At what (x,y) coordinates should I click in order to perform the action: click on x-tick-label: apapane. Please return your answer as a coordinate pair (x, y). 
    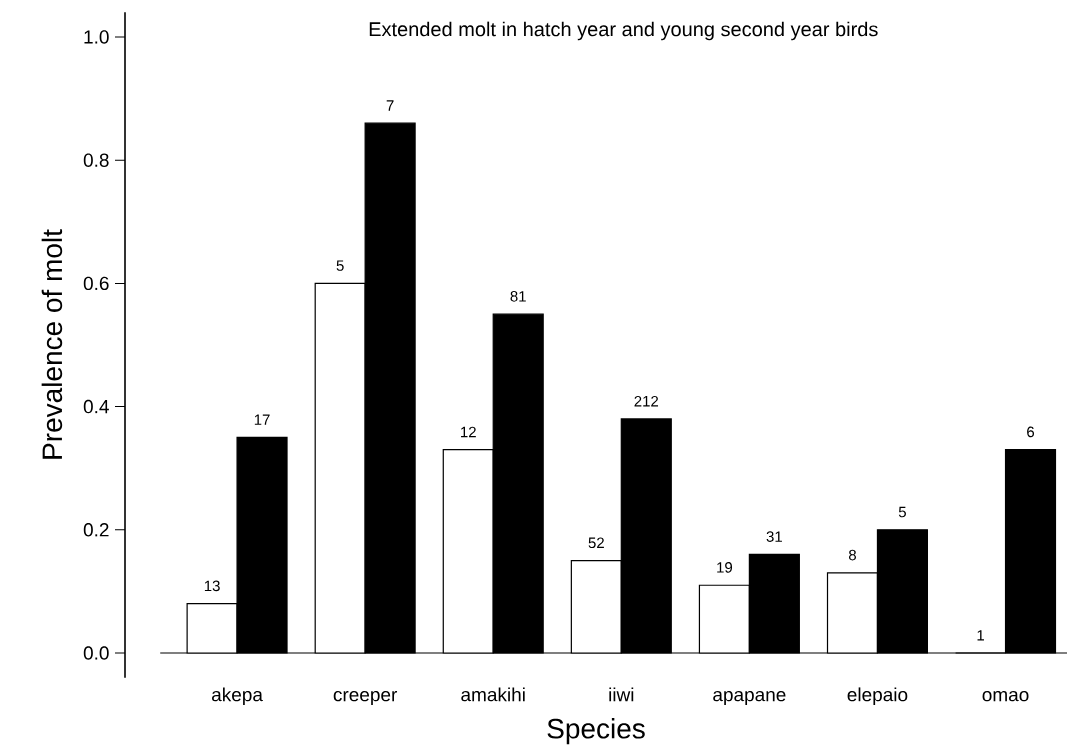
    Looking at the image, I should click on (749, 698).